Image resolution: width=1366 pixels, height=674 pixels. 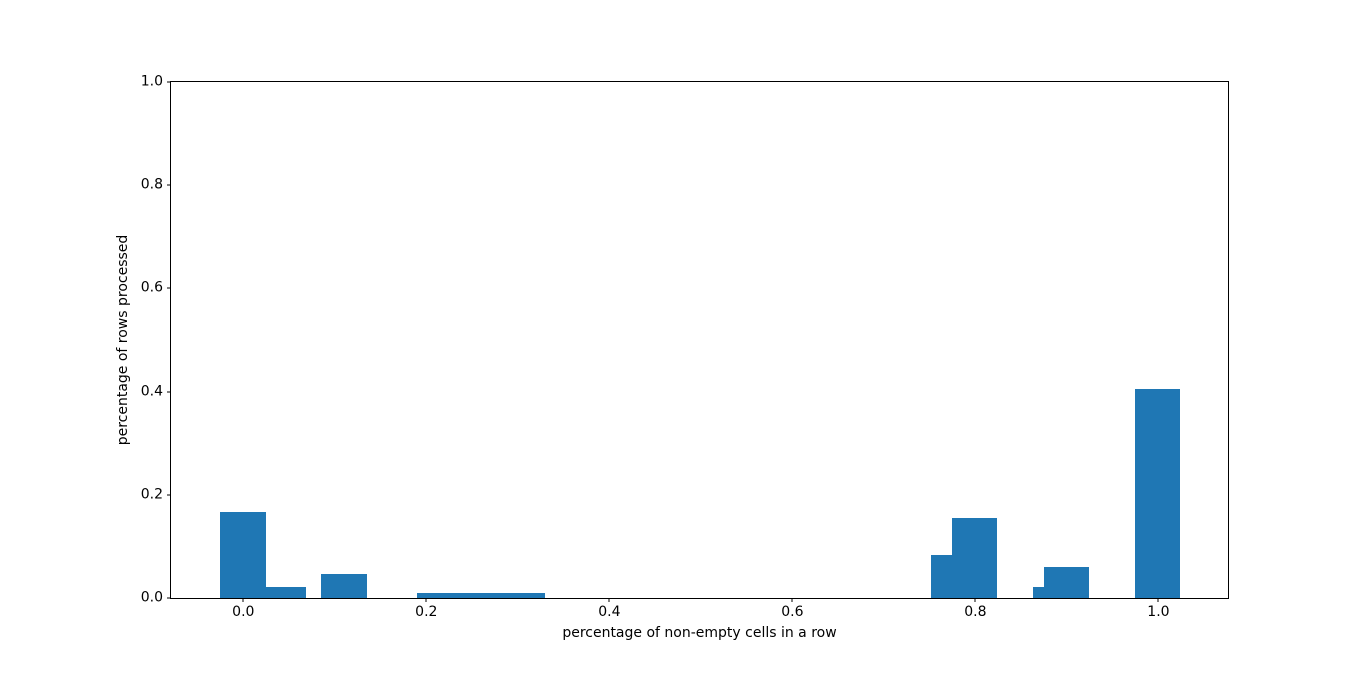 I want to click on x-tick-label: 0.4, so click(x=609, y=612).